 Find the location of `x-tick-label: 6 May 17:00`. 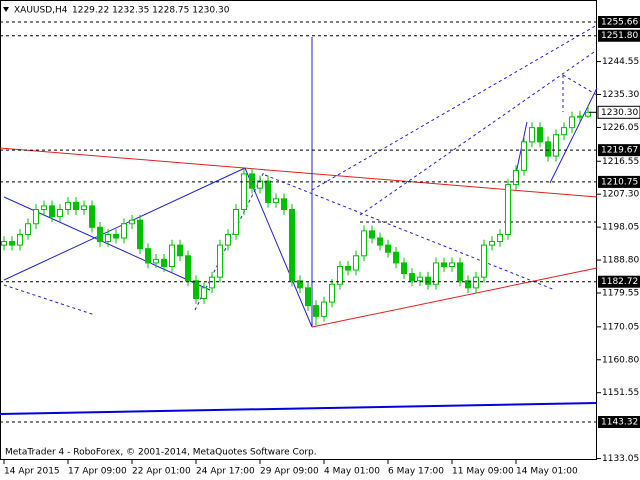

x-tick-label: 6 May 17:00 is located at coordinates (416, 472).